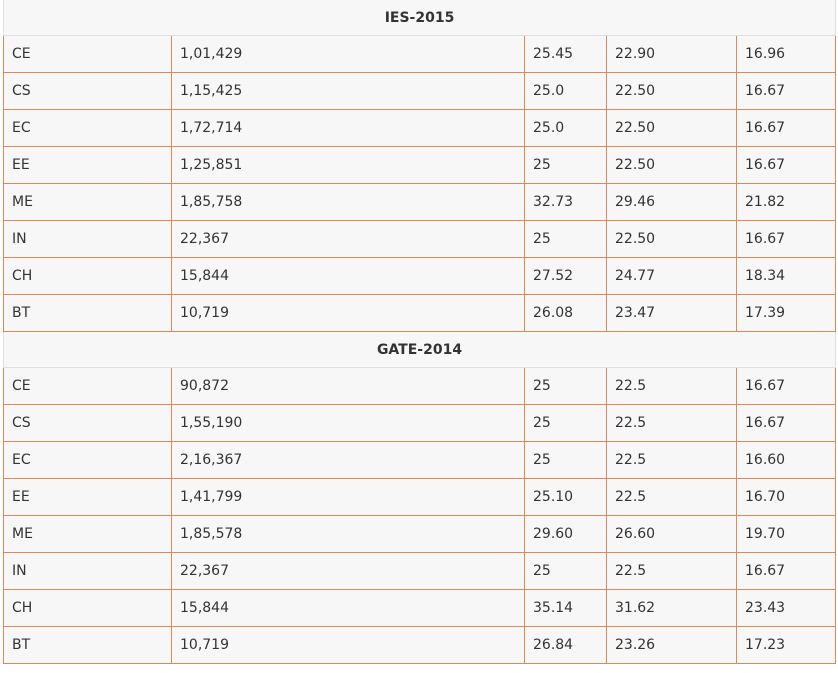 The image size is (838, 673). I want to click on table-row: BT 10,719 26.08 23.47 17.39, so click(420, 313).